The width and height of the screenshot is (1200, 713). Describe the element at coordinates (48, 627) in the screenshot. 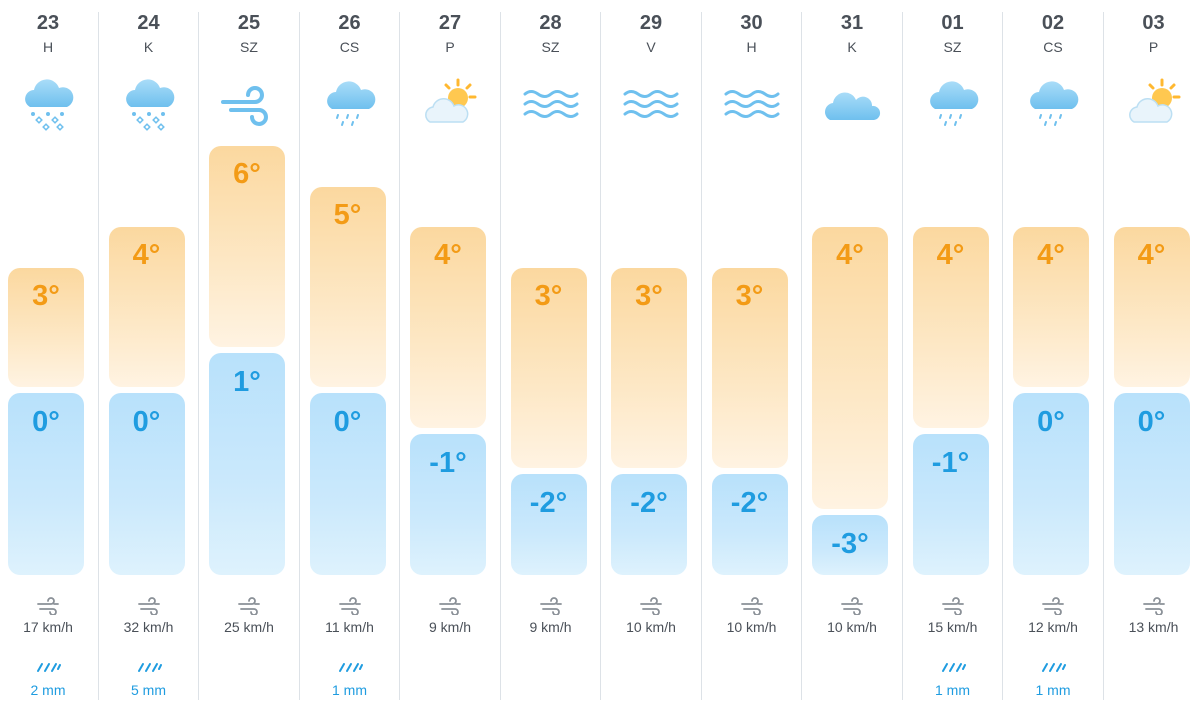

I see `wind-speed: 17 km/h` at that location.